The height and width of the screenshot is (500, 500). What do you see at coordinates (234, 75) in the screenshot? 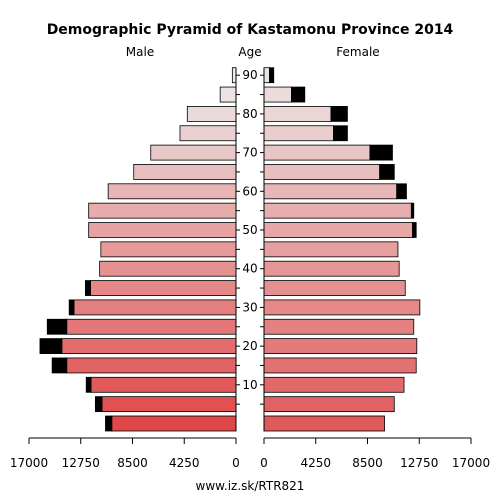
I see `male-bar-90+` at bounding box center [234, 75].